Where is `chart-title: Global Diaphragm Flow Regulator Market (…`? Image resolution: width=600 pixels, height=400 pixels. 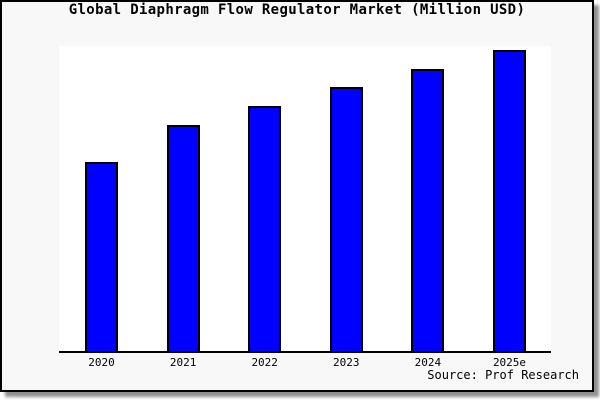 chart-title: Global Diaphragm Flow Regulator Market (… is located at coordinates (297, 10).